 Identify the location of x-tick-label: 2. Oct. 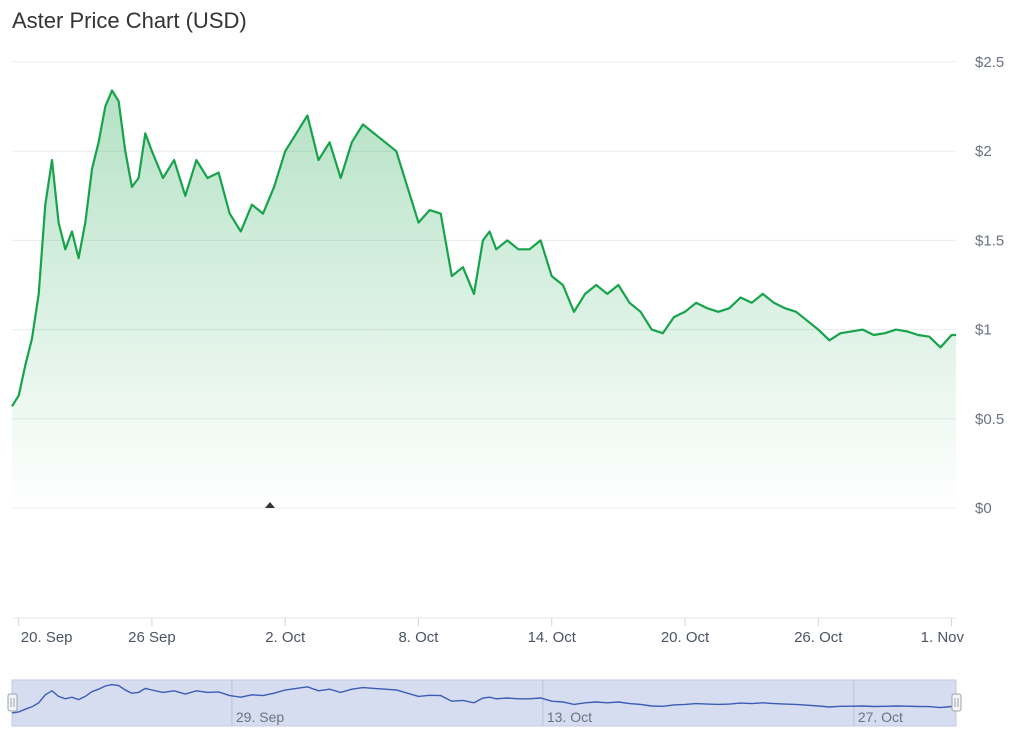
(285, 637).